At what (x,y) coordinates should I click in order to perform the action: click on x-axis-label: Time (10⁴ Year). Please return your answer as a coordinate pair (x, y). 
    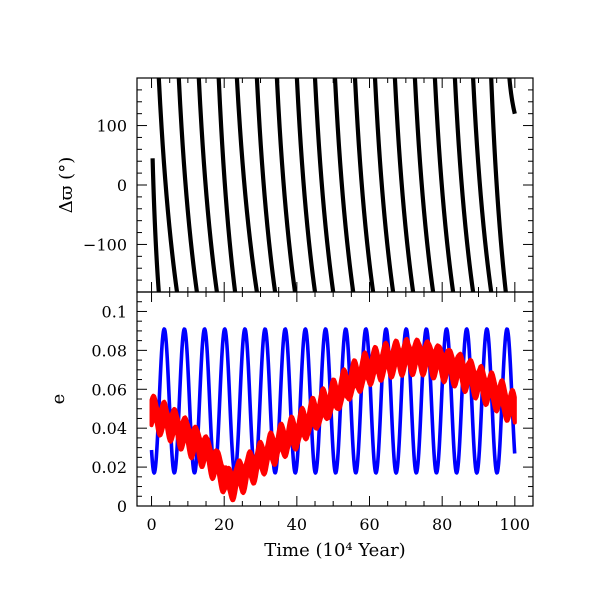
    Looking at the image, I should click on (334, 550).